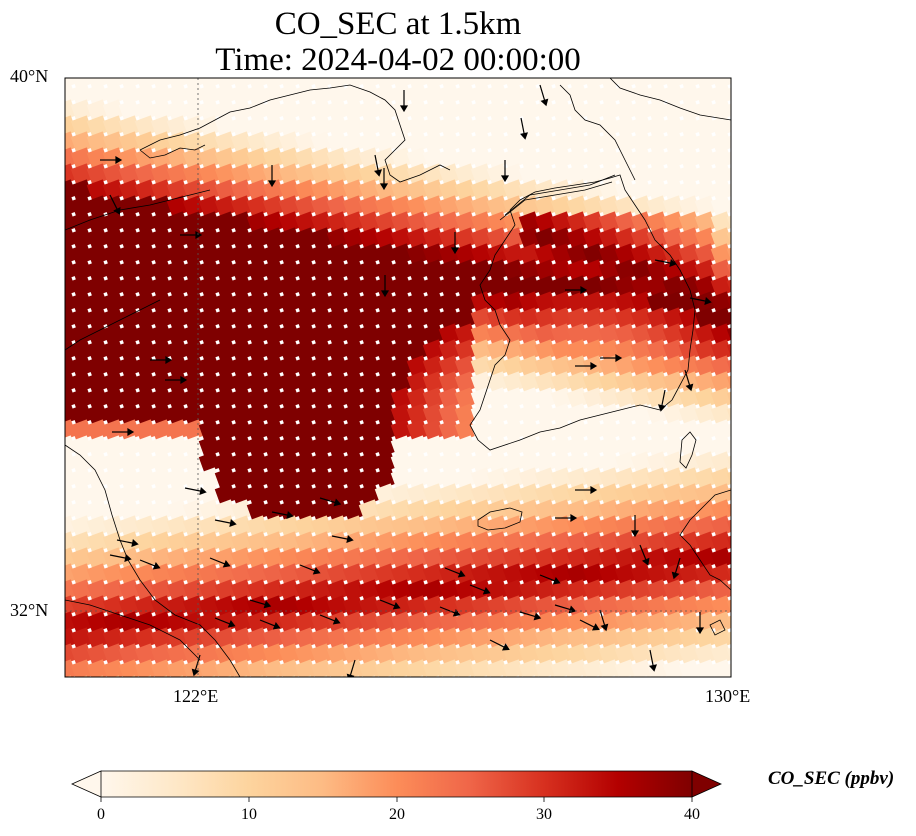  I want to click on colorbar-tick-10: 10, so click(249, 814).